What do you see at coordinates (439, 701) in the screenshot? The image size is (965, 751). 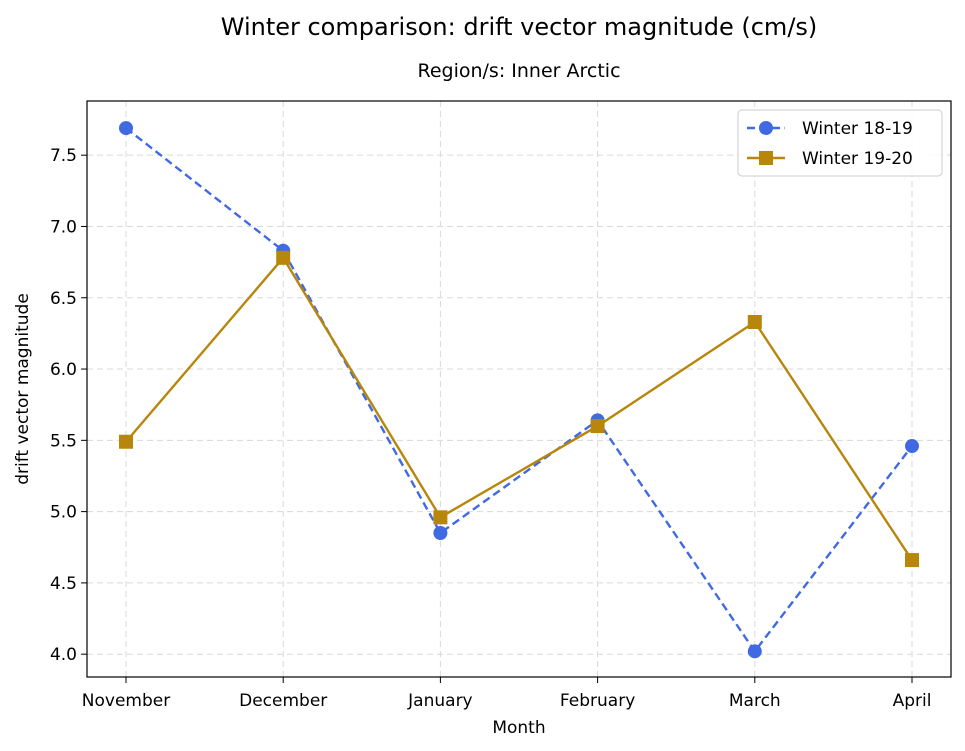 I see `x-tick-label: January` at bounding box center [439, 701].